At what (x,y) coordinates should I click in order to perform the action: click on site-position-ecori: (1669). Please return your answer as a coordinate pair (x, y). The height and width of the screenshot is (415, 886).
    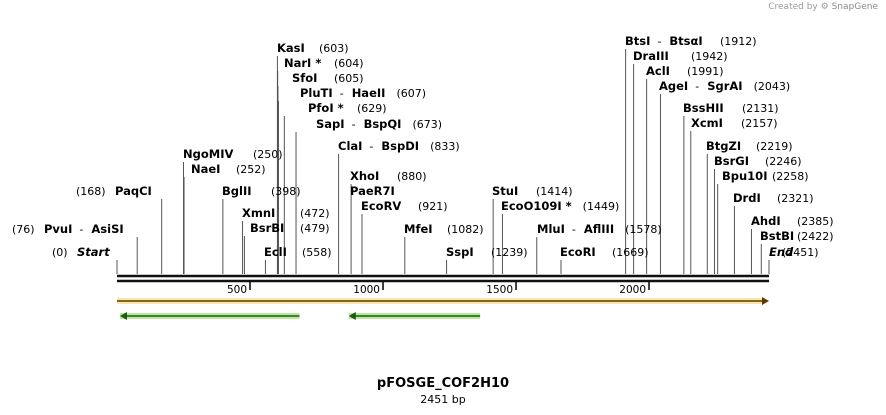
    Looking at the image, I should click on (630, 252).